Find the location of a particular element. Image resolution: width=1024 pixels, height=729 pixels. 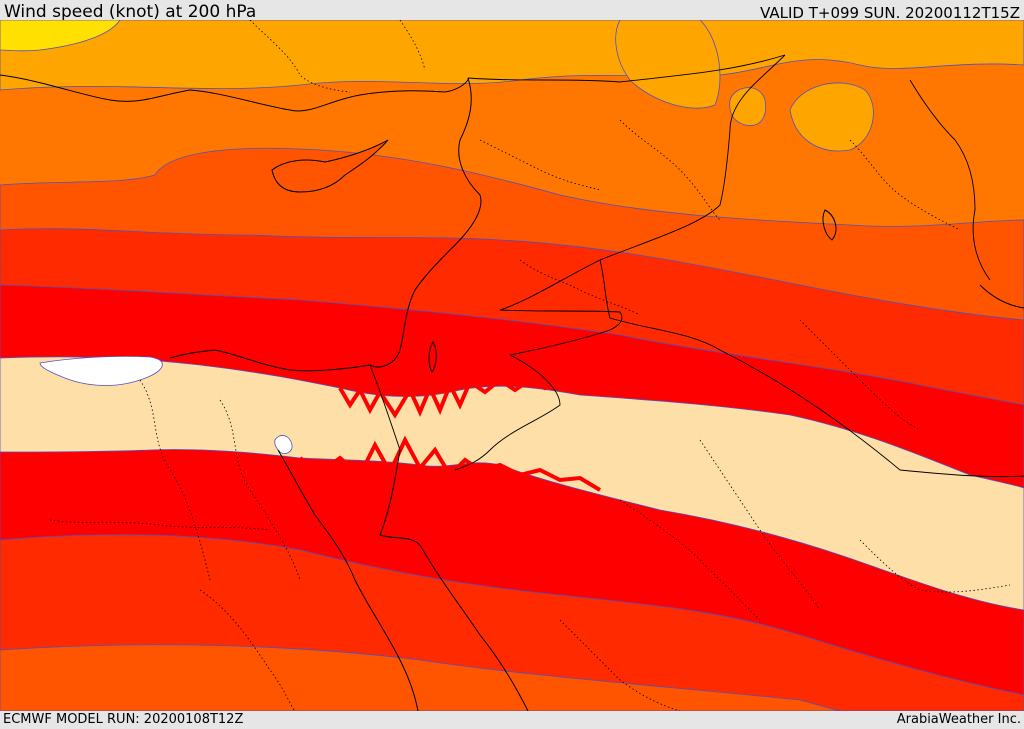

band-light-orange is located at coordinates (512, 55).